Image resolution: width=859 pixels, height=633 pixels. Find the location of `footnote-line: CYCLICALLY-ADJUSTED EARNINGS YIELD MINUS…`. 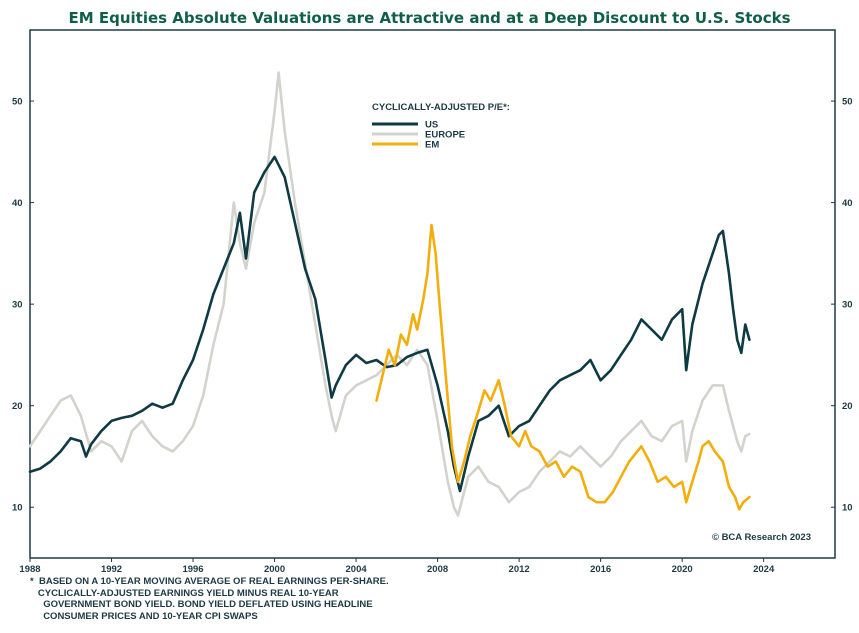

footnote-line: CYCLICALLY-ADJUSTED EARNINGS YIELD MINUS… is located at coordinates (184, 593).